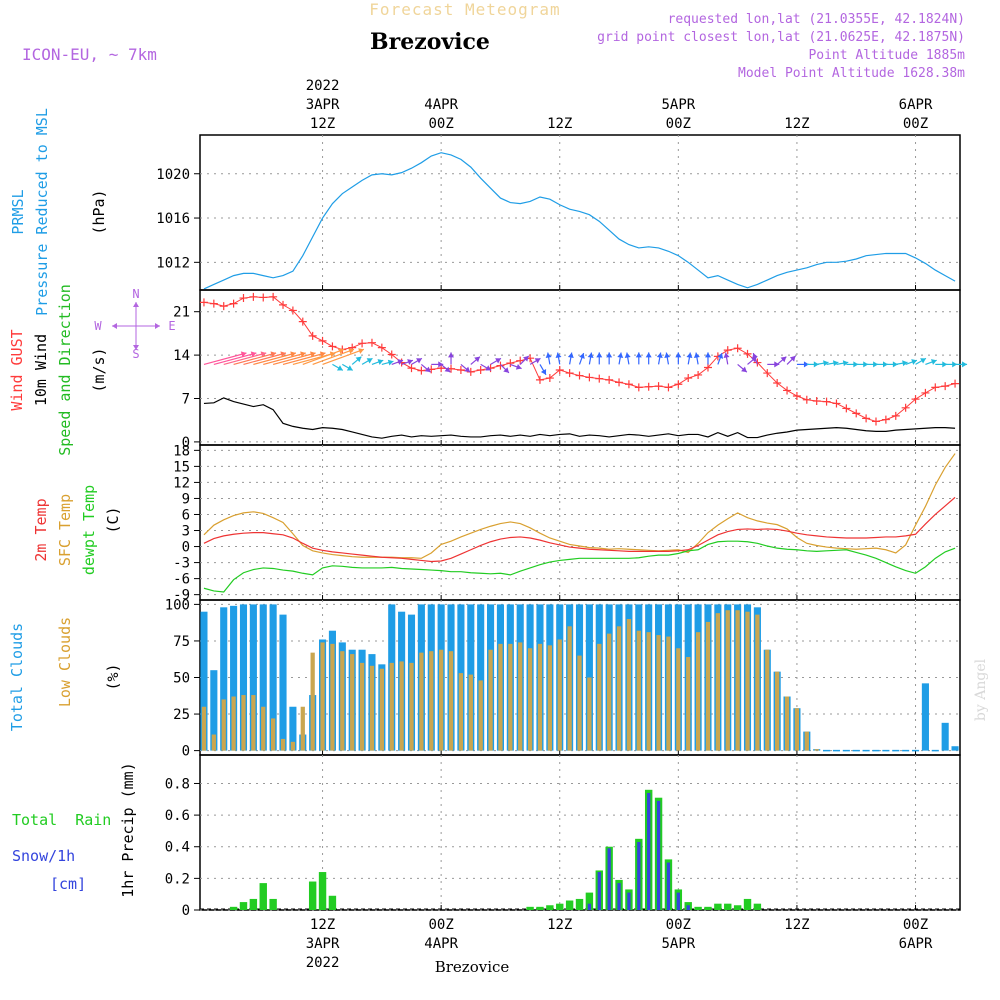 This screenshot has height=1000, width=1000. What do you see at coordinates (186, 532) in the screenshot?
I see `temperature-ytick-label: 3` at bounding box center [186, 532].